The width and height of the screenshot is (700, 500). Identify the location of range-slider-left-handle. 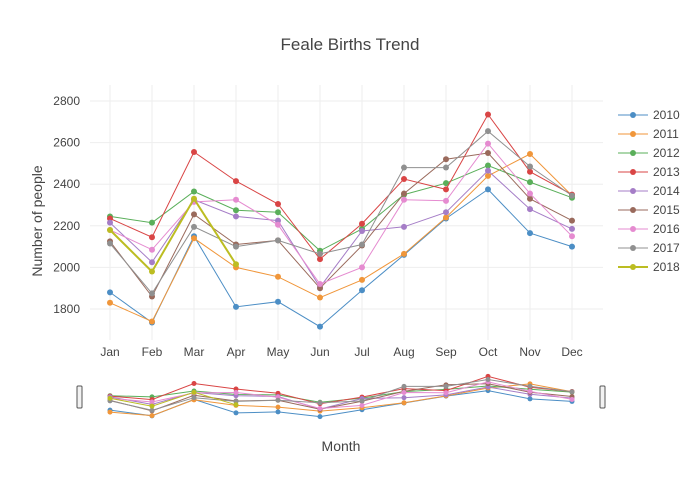
(79, 397).